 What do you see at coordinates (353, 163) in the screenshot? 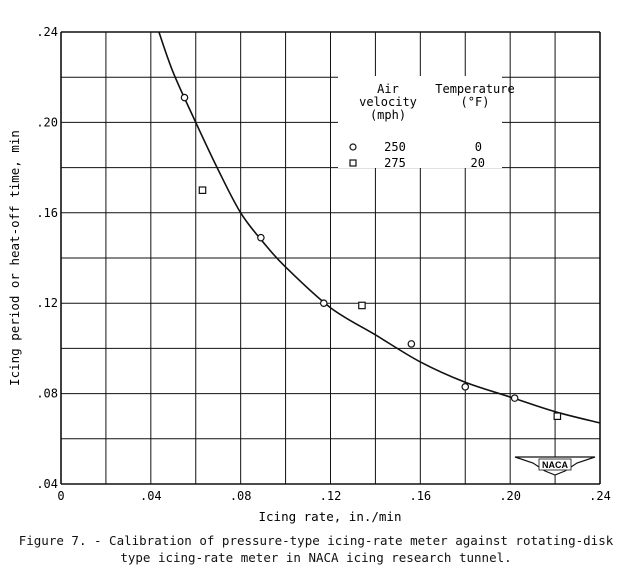
I see `legend-square-marker` at bounding box center [353, 163].